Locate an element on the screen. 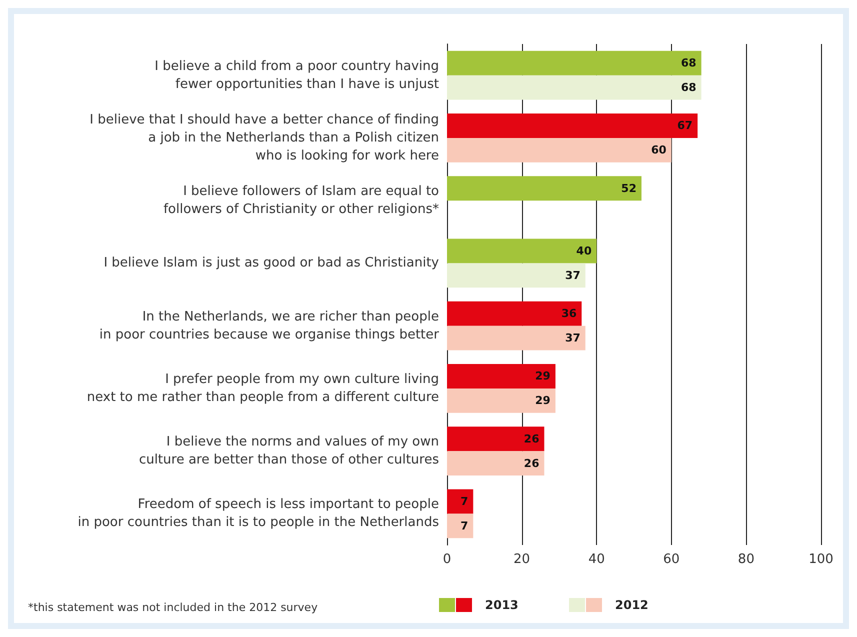 This screenshot has height=637, width=857. y-tick-label: I believe followers of Islam are equal to followers of Christianity or other religions* is located at coordinates (301, 201).